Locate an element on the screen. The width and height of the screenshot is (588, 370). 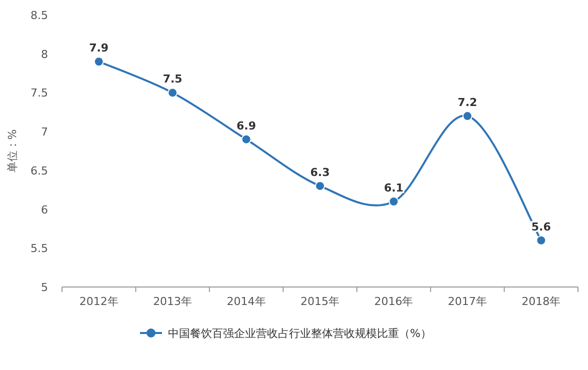
y-tick-label: 8 is located at coordinates (44, 54).